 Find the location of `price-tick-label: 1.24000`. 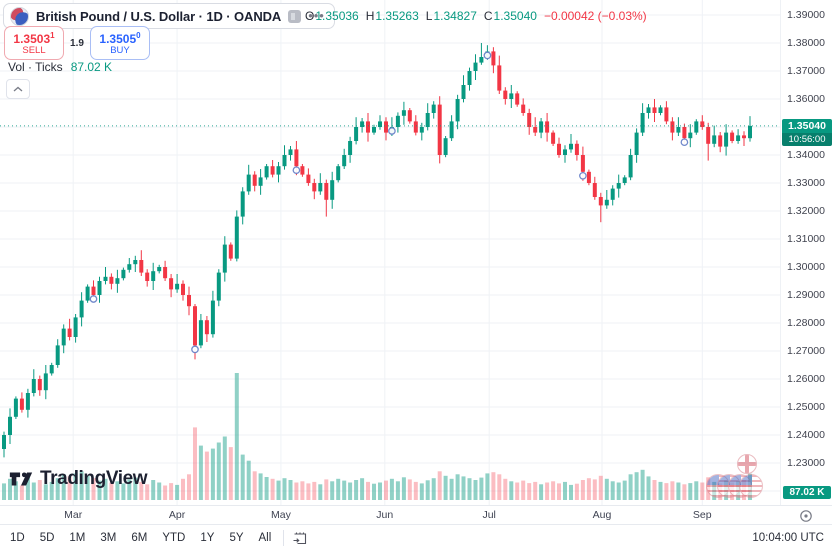

price-tick-label: 1.24000 is located at coordinates (806, 435).